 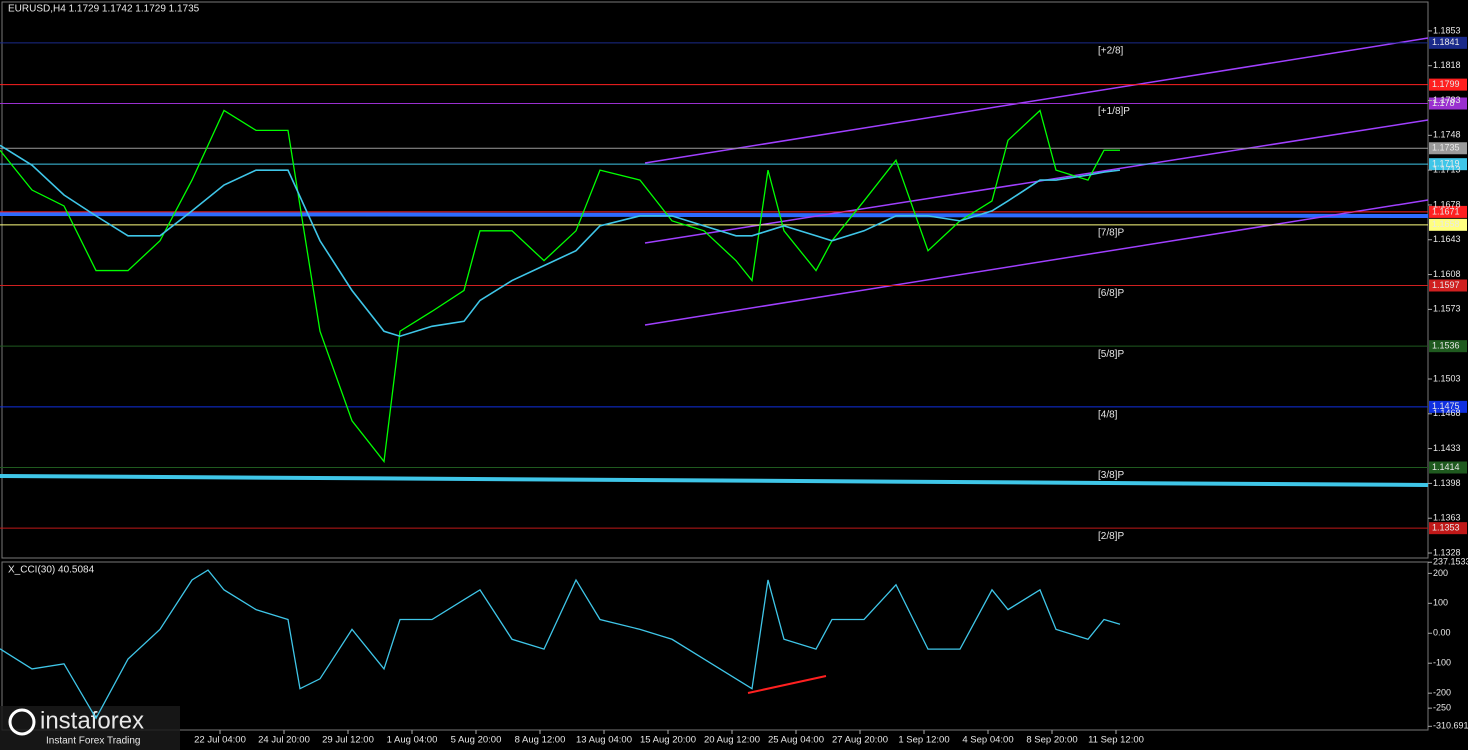 I want to click on y-tick-label: 237.1533, so click(x=1450, y=562).